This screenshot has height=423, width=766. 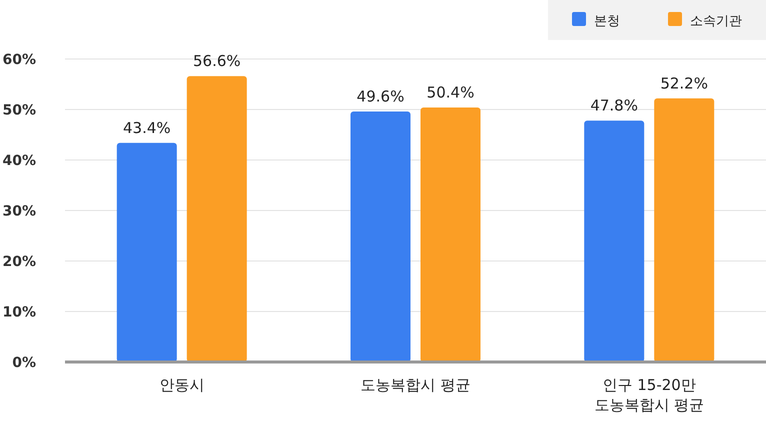 I want to click on x-tick-label: 안동시, so click(x=181, y=385).